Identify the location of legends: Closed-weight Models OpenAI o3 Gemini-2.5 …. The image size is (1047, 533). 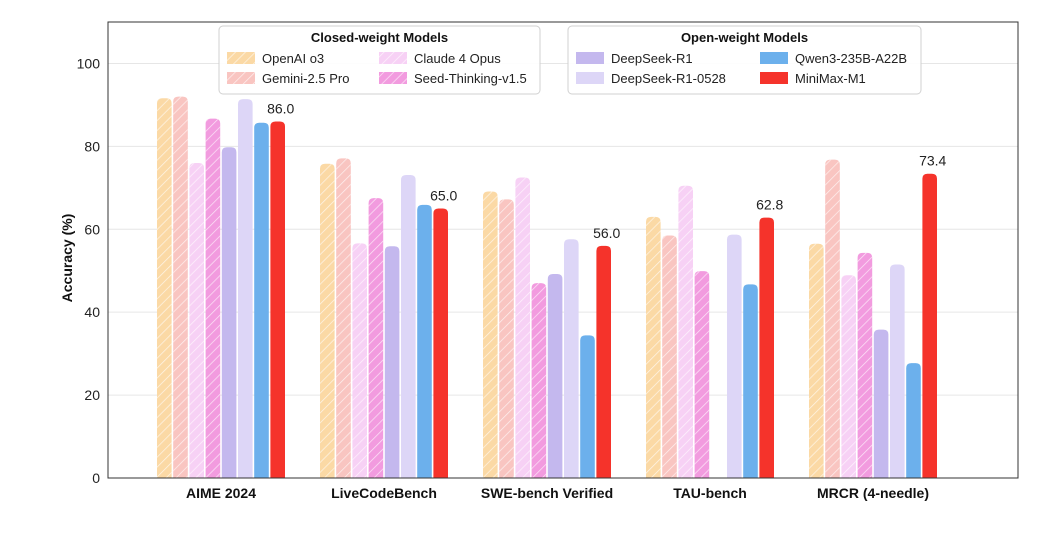
(570, 60).